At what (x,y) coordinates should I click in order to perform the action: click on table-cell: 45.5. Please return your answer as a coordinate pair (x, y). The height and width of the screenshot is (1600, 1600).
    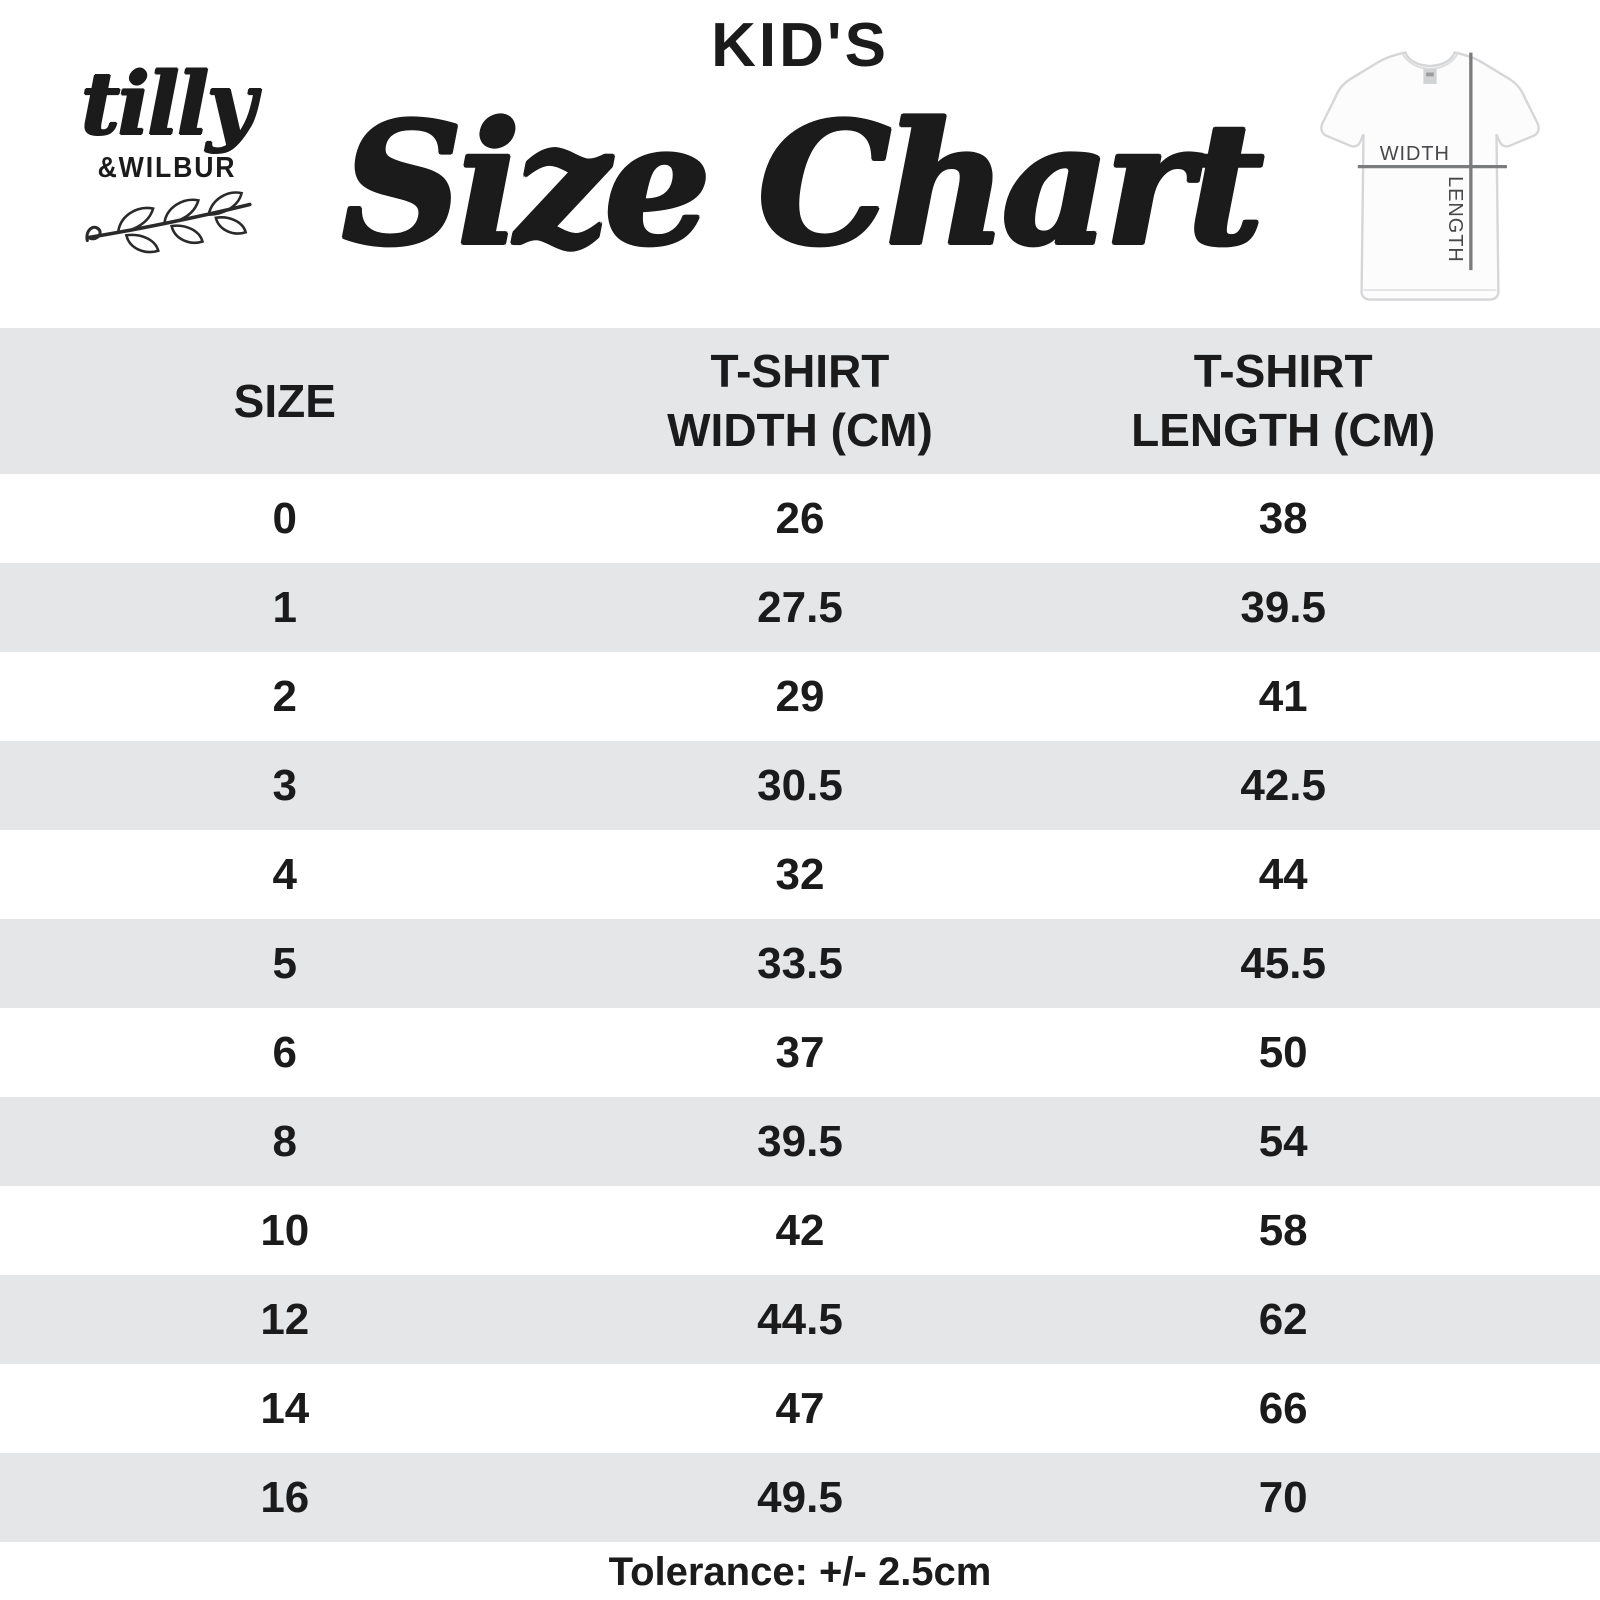
    Looking at the image, I should click on (1283, 963).